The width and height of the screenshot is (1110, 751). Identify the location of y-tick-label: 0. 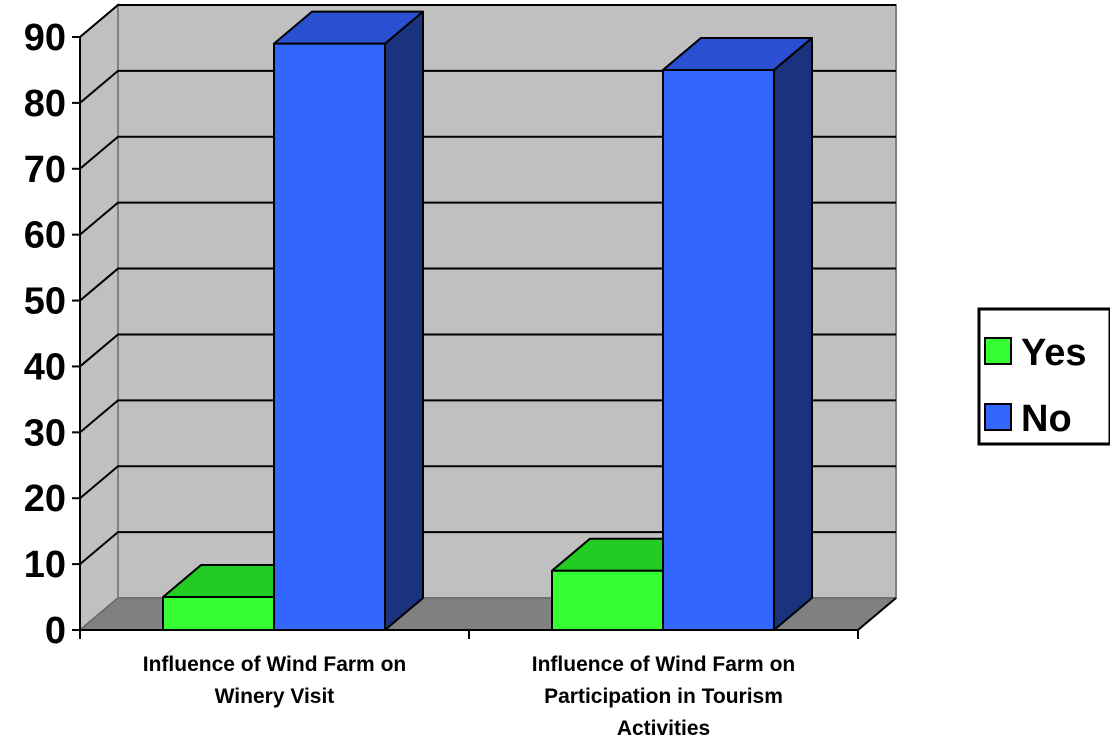
(55, 631).